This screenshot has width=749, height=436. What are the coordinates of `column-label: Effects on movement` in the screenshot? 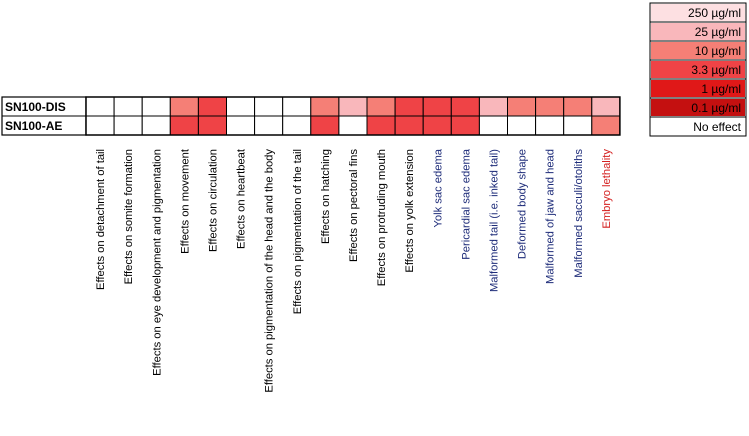 It's located at (185, 201).